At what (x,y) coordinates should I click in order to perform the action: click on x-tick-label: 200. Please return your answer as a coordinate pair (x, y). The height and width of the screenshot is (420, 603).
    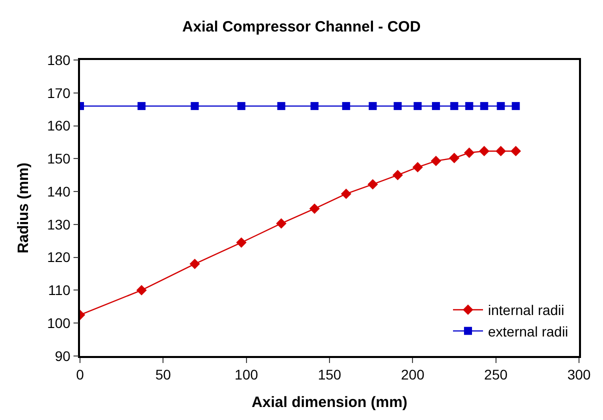
    Looking at the image, I should click on (412, 374).